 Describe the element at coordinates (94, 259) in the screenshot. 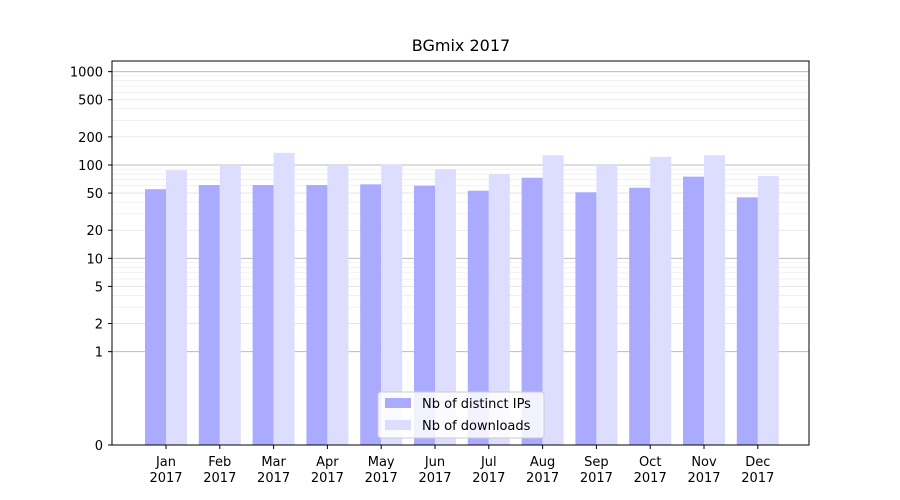

I see `y-tick-label: 10` at that location.